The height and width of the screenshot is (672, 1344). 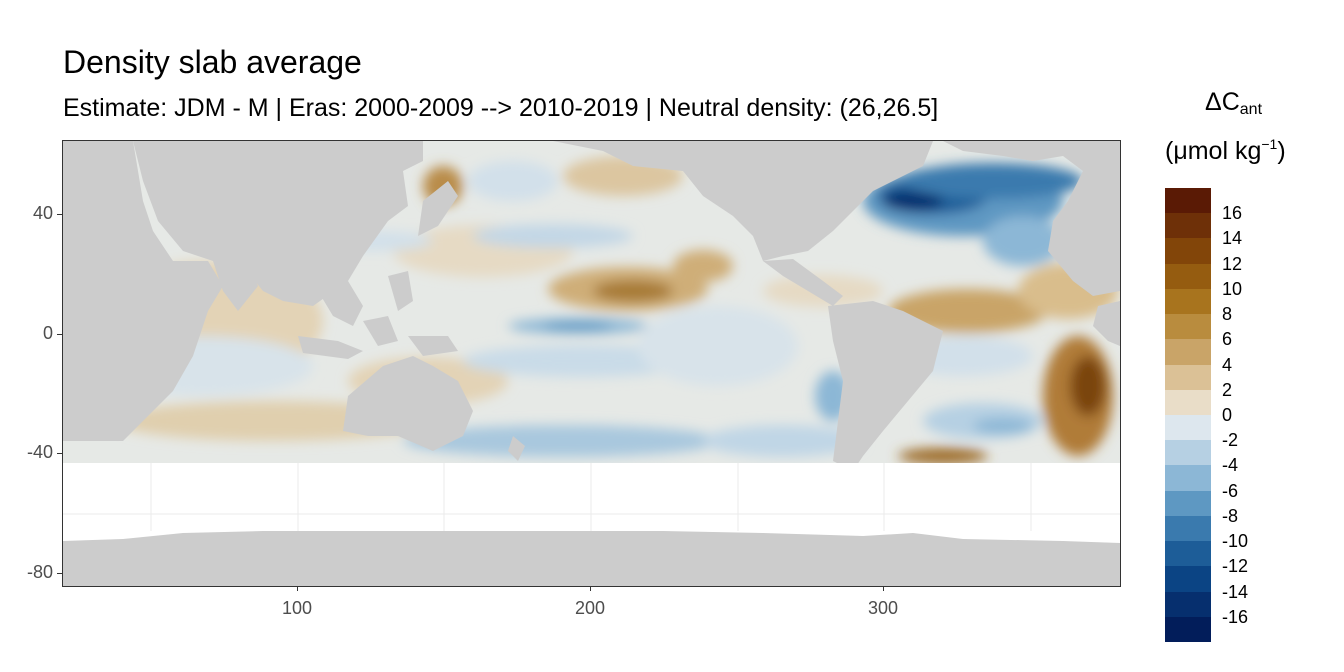 What do you see at coordinates (1227, 389) in the screenshot?
I see `legend-label: 2` at bounding box center [1227, 389].